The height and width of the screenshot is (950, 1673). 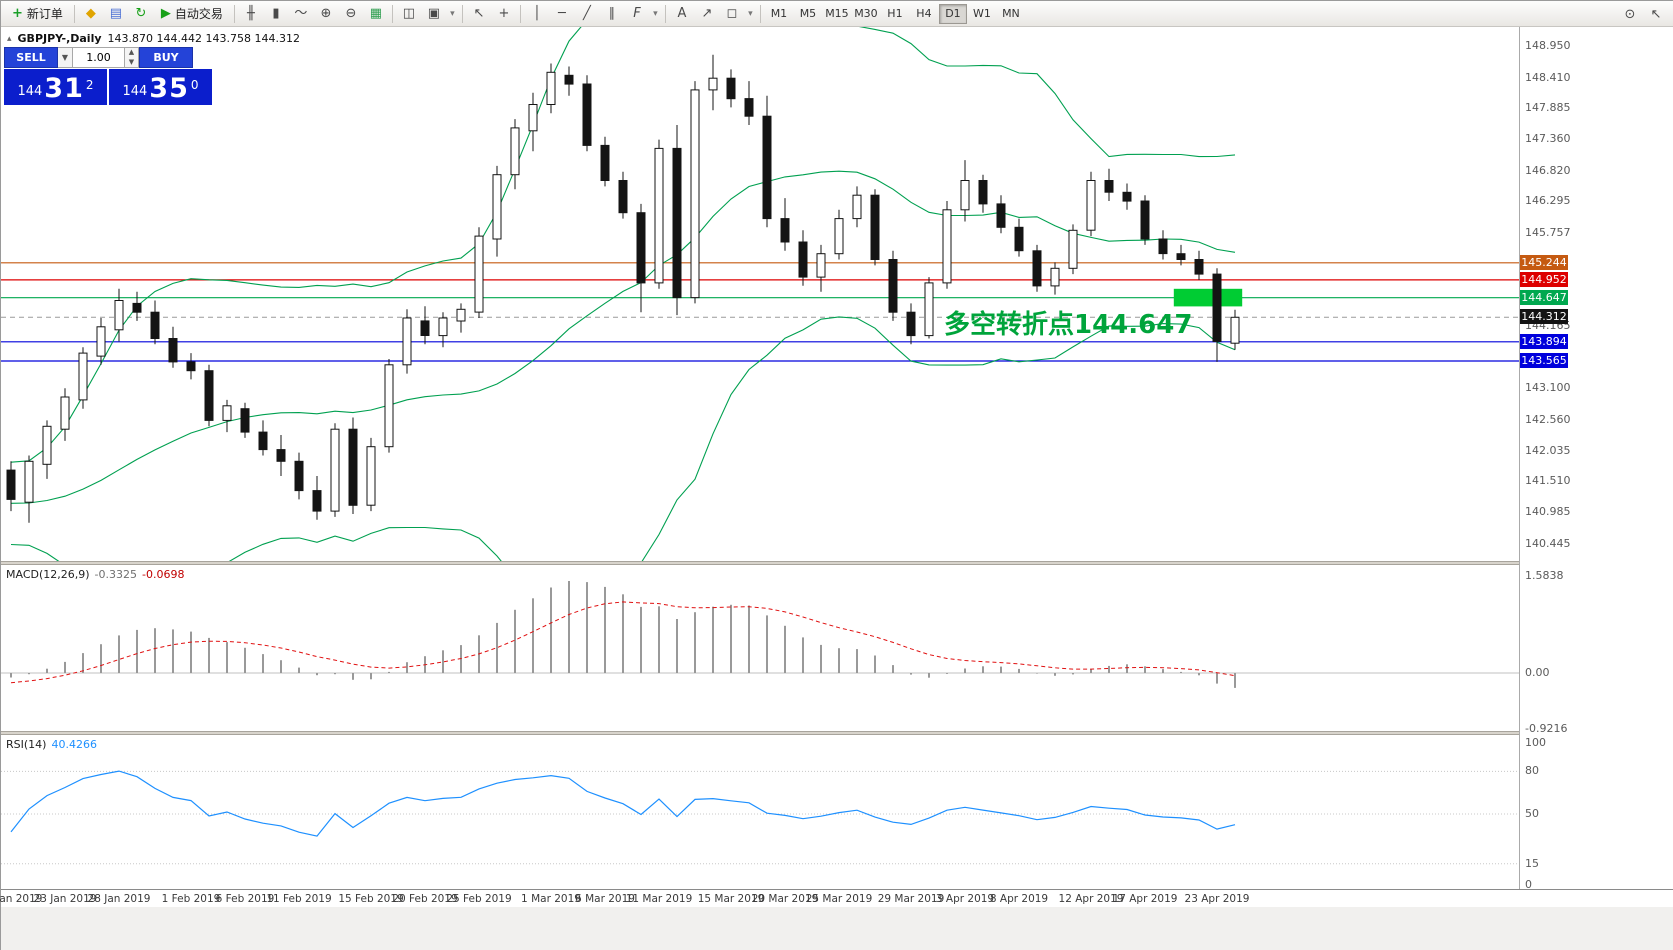 I want to click on cursor-button: ↖, so click(x=479, y=14).